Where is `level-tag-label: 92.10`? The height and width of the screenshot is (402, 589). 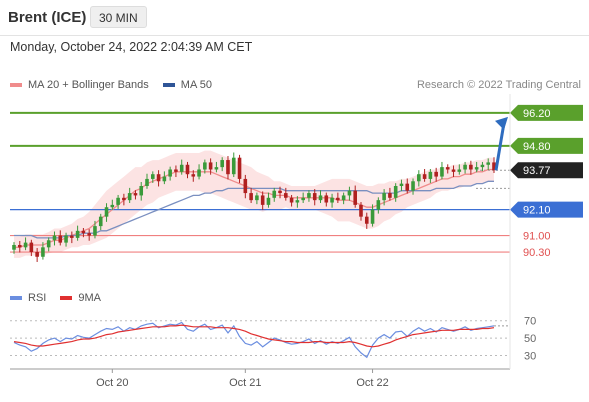 level-tag-label: 92.10 is located at coordinates (537, 211).